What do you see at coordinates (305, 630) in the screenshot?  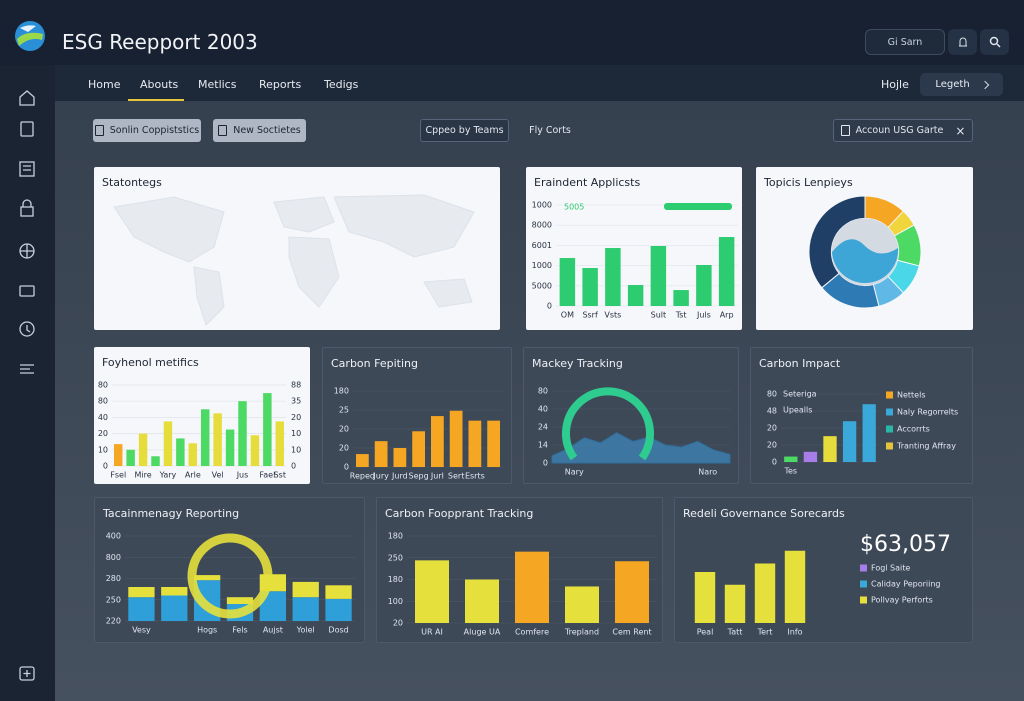 I see `x-tick-label: Yolel` at bounding box center [305, 630].